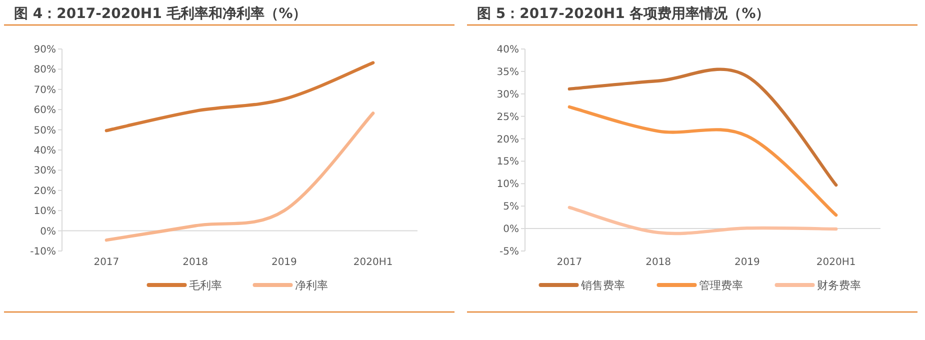 Image resolution: width=925 pixels, height=340 pixels. I want to click on legend-label: 毛利率, so click(205, 285).